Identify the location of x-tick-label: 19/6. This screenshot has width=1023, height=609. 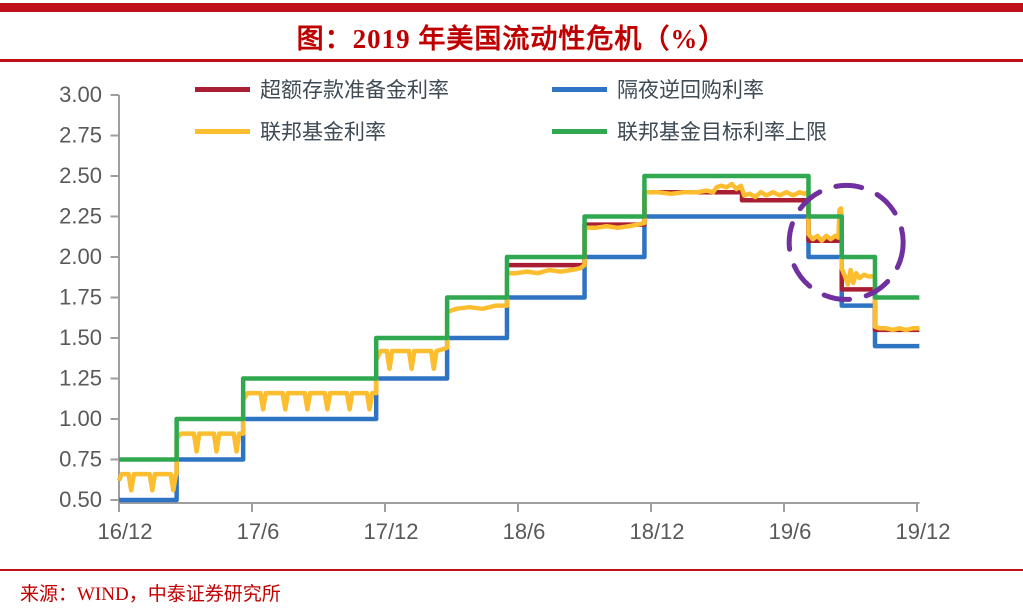
(790, 531).